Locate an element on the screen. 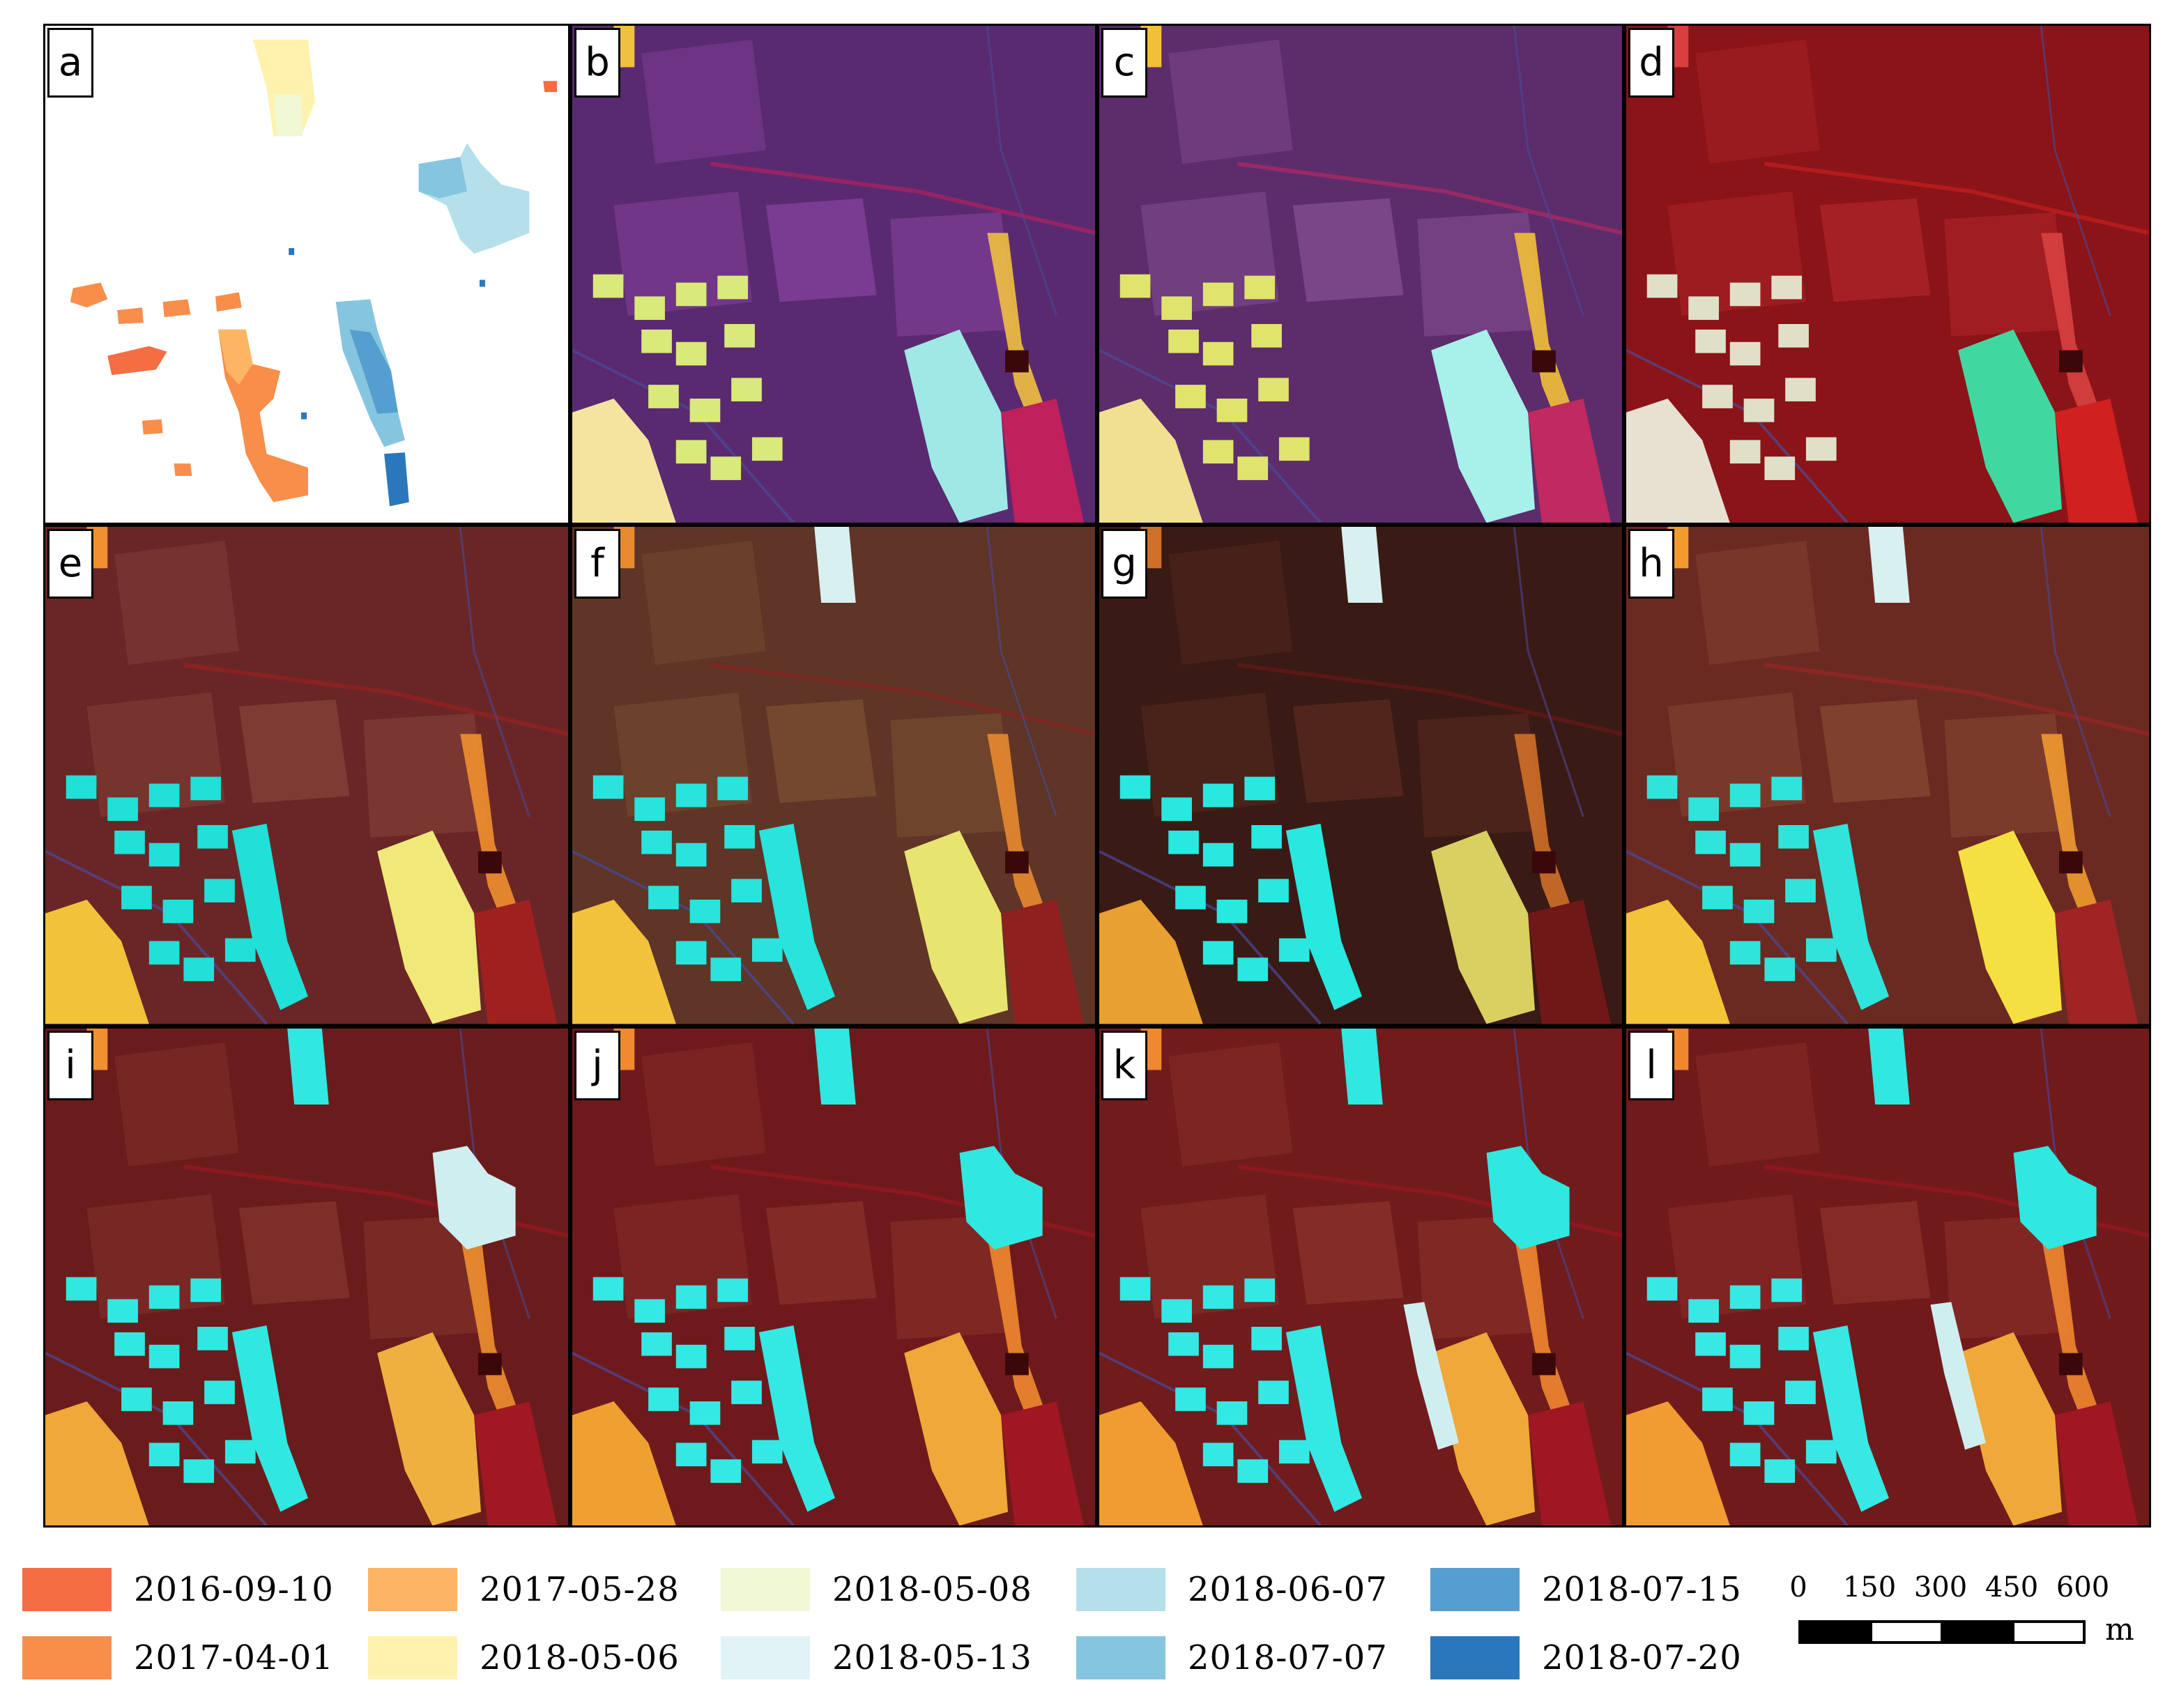 The height and width of the screenshot is (1708, 2172). legend-item: 2017-05-28 is located at coordinates (524, 1589).